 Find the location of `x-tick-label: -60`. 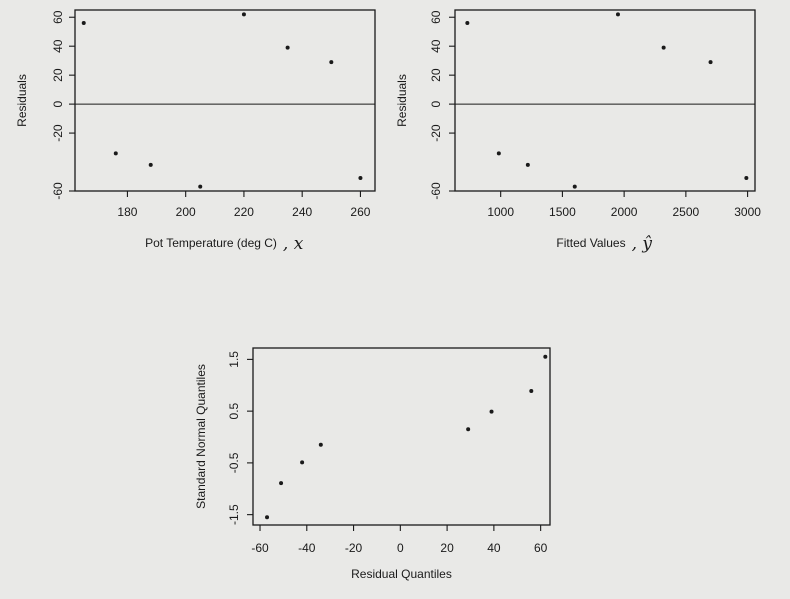

x-tick-label: -60 is located at coordinates (260, 548).